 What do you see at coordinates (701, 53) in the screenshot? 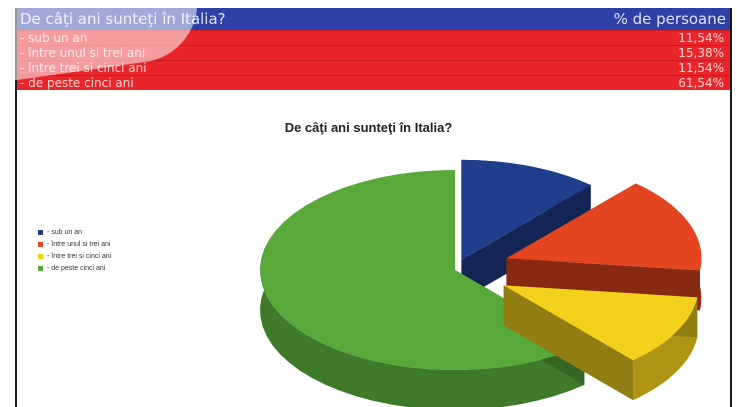
I see `row-value: 15,38%` at bounding box center [701, 53].